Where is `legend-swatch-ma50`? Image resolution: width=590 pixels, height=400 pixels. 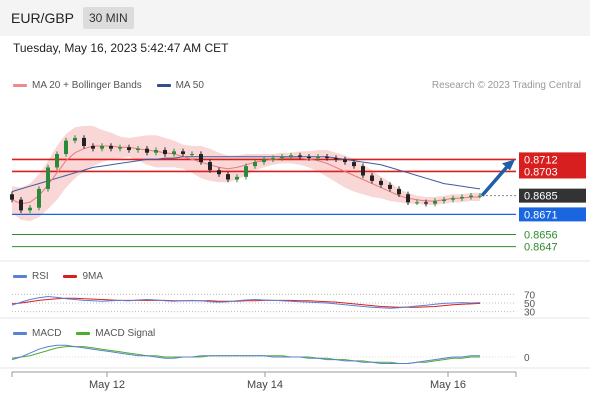
legend-swatch-ma50 is located at coordinates (163, 85).